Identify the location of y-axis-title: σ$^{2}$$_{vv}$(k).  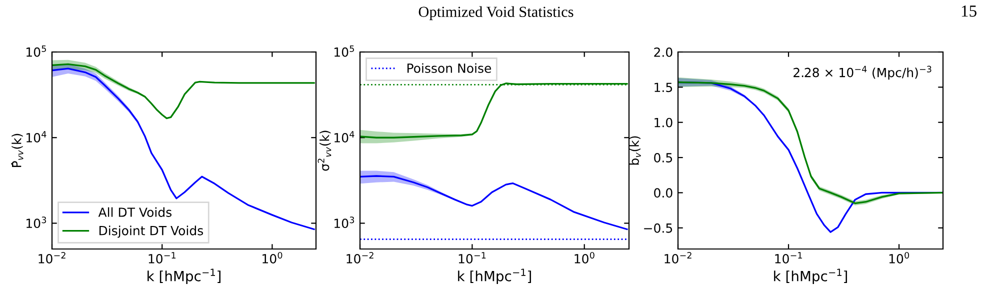
(325, 150).